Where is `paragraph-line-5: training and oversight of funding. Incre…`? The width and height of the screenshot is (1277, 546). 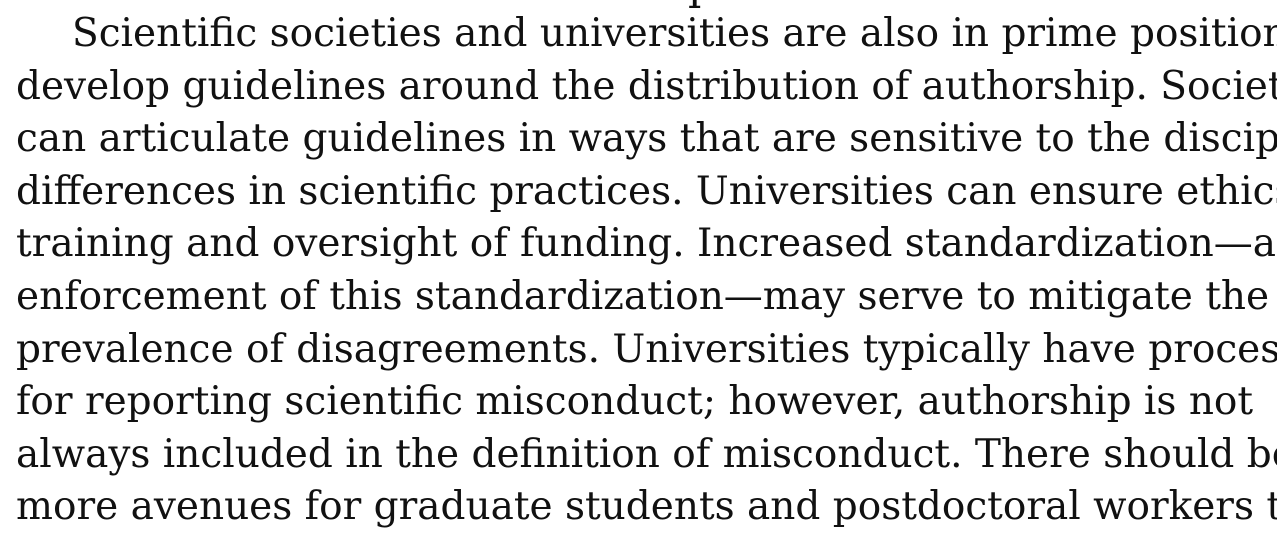 paragraph-line-5: training and oversight of funding. Incre… is located at coordinates (646, 244).